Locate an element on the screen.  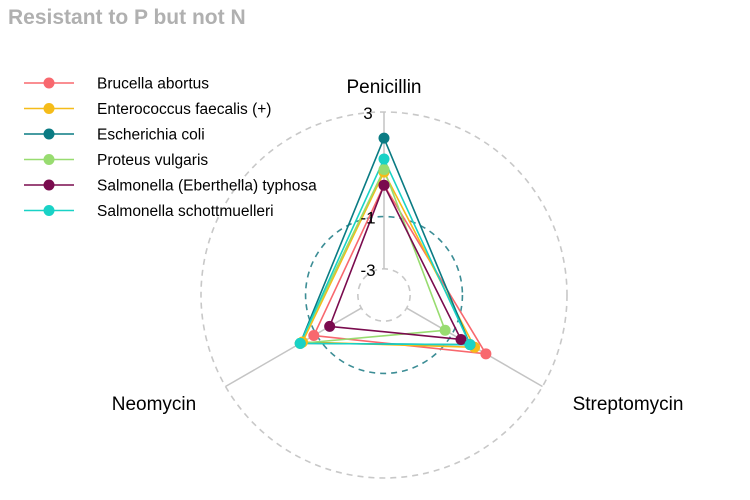
chart-title: Resistant to P but not N is located at coordinates (127, 17).